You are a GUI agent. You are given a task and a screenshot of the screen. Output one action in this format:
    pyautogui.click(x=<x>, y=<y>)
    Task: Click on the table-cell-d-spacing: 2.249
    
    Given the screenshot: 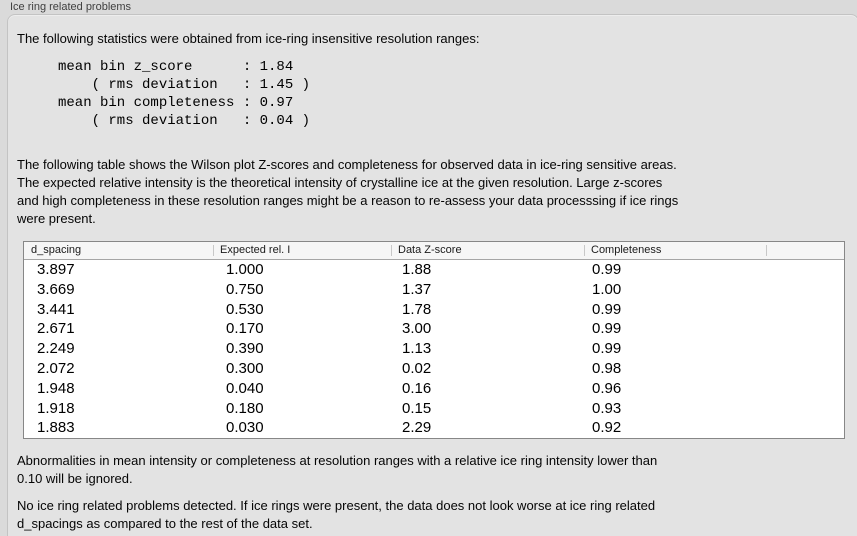 What is the action you would take?
    pyautogui.click(x=56, y=349)
    